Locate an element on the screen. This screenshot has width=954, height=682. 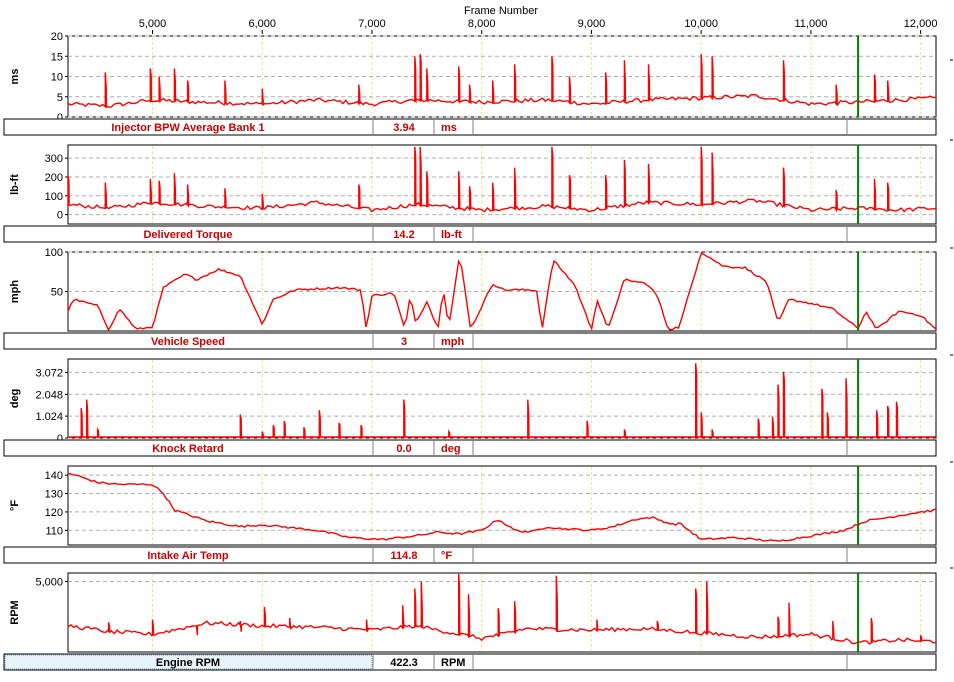
channel-name: Intake Air Temp is located at coordinates (188, 556).